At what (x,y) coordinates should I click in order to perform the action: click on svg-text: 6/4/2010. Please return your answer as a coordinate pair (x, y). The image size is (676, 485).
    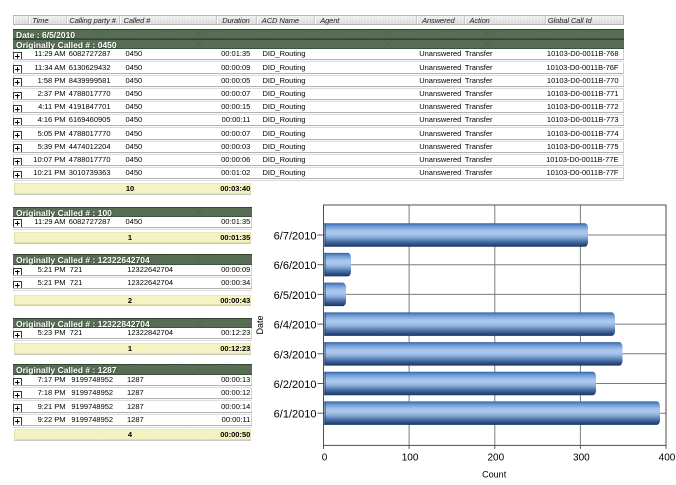
    Looking at the image, I should click on (295, 326).